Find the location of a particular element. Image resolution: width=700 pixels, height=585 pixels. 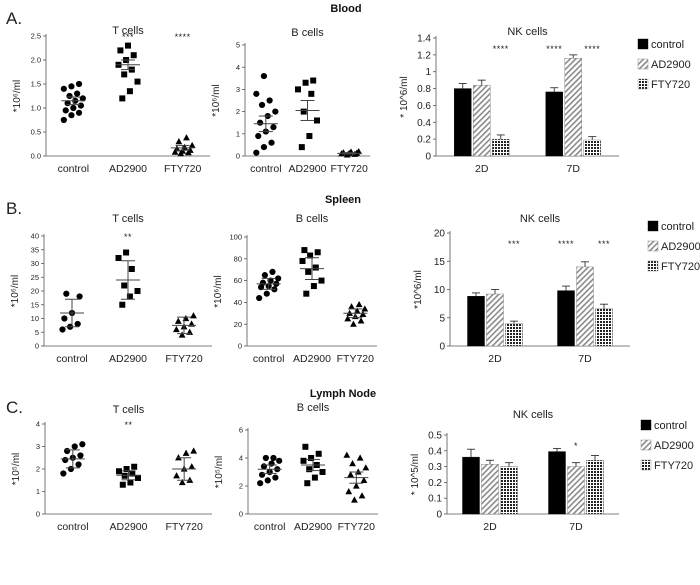

y-tick-label: 4 is located at coordinates (38, 424).